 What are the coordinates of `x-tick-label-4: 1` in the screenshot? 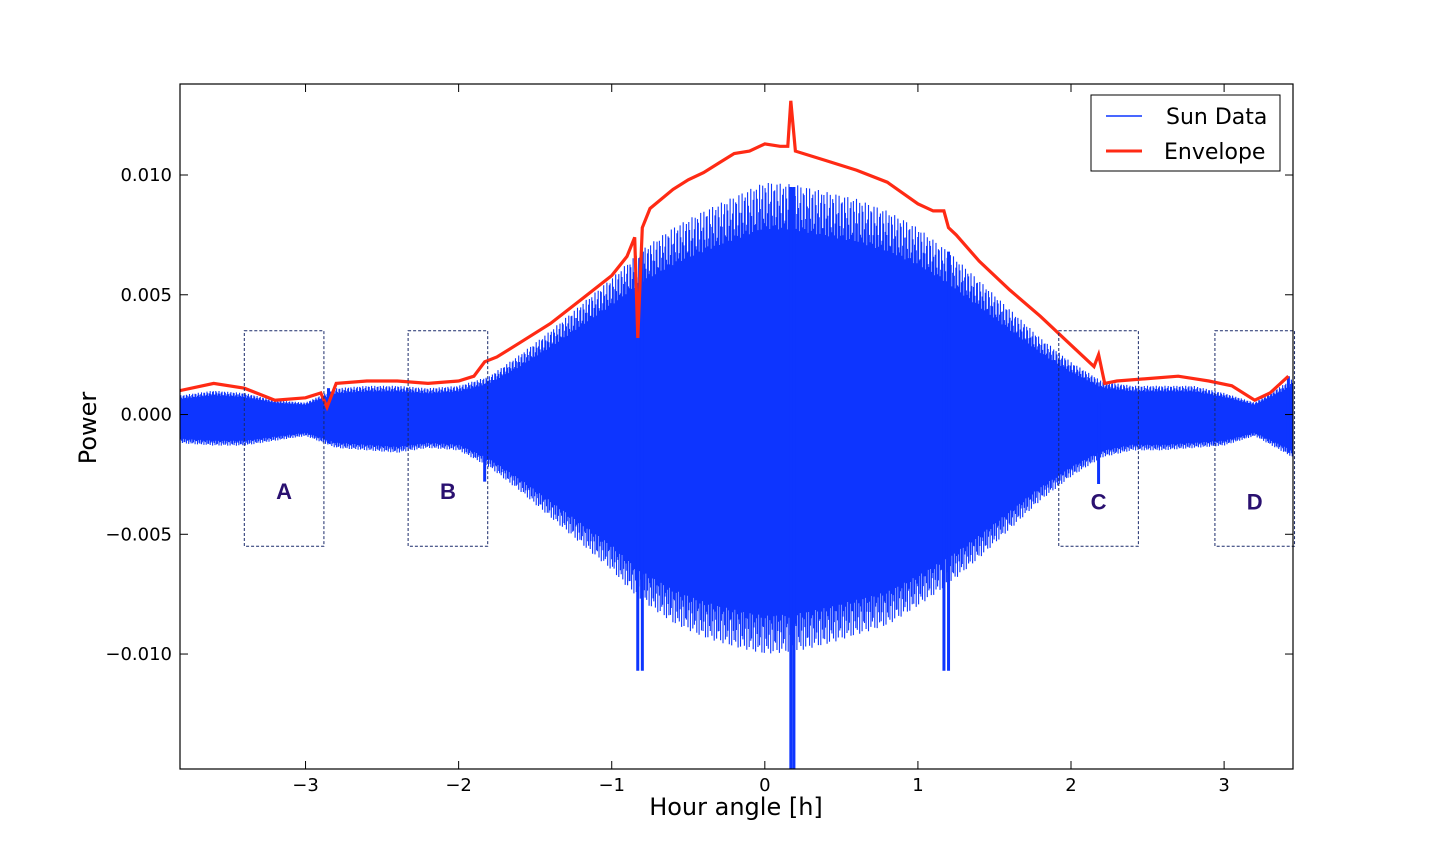 It's located at (917, 785).